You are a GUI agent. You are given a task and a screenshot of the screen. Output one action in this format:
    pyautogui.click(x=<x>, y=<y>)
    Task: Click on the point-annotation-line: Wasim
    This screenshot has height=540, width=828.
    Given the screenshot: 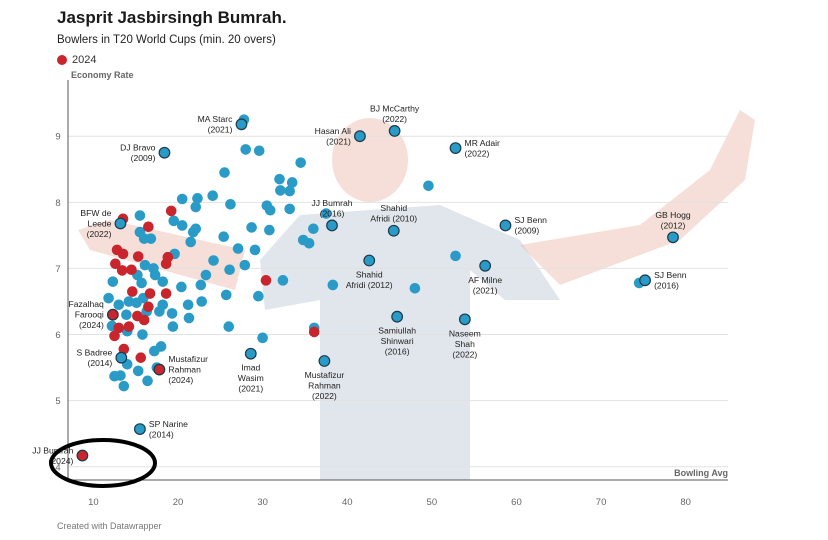 What is the action you would take?
    pyautogui.click(x=251, y=378)
    